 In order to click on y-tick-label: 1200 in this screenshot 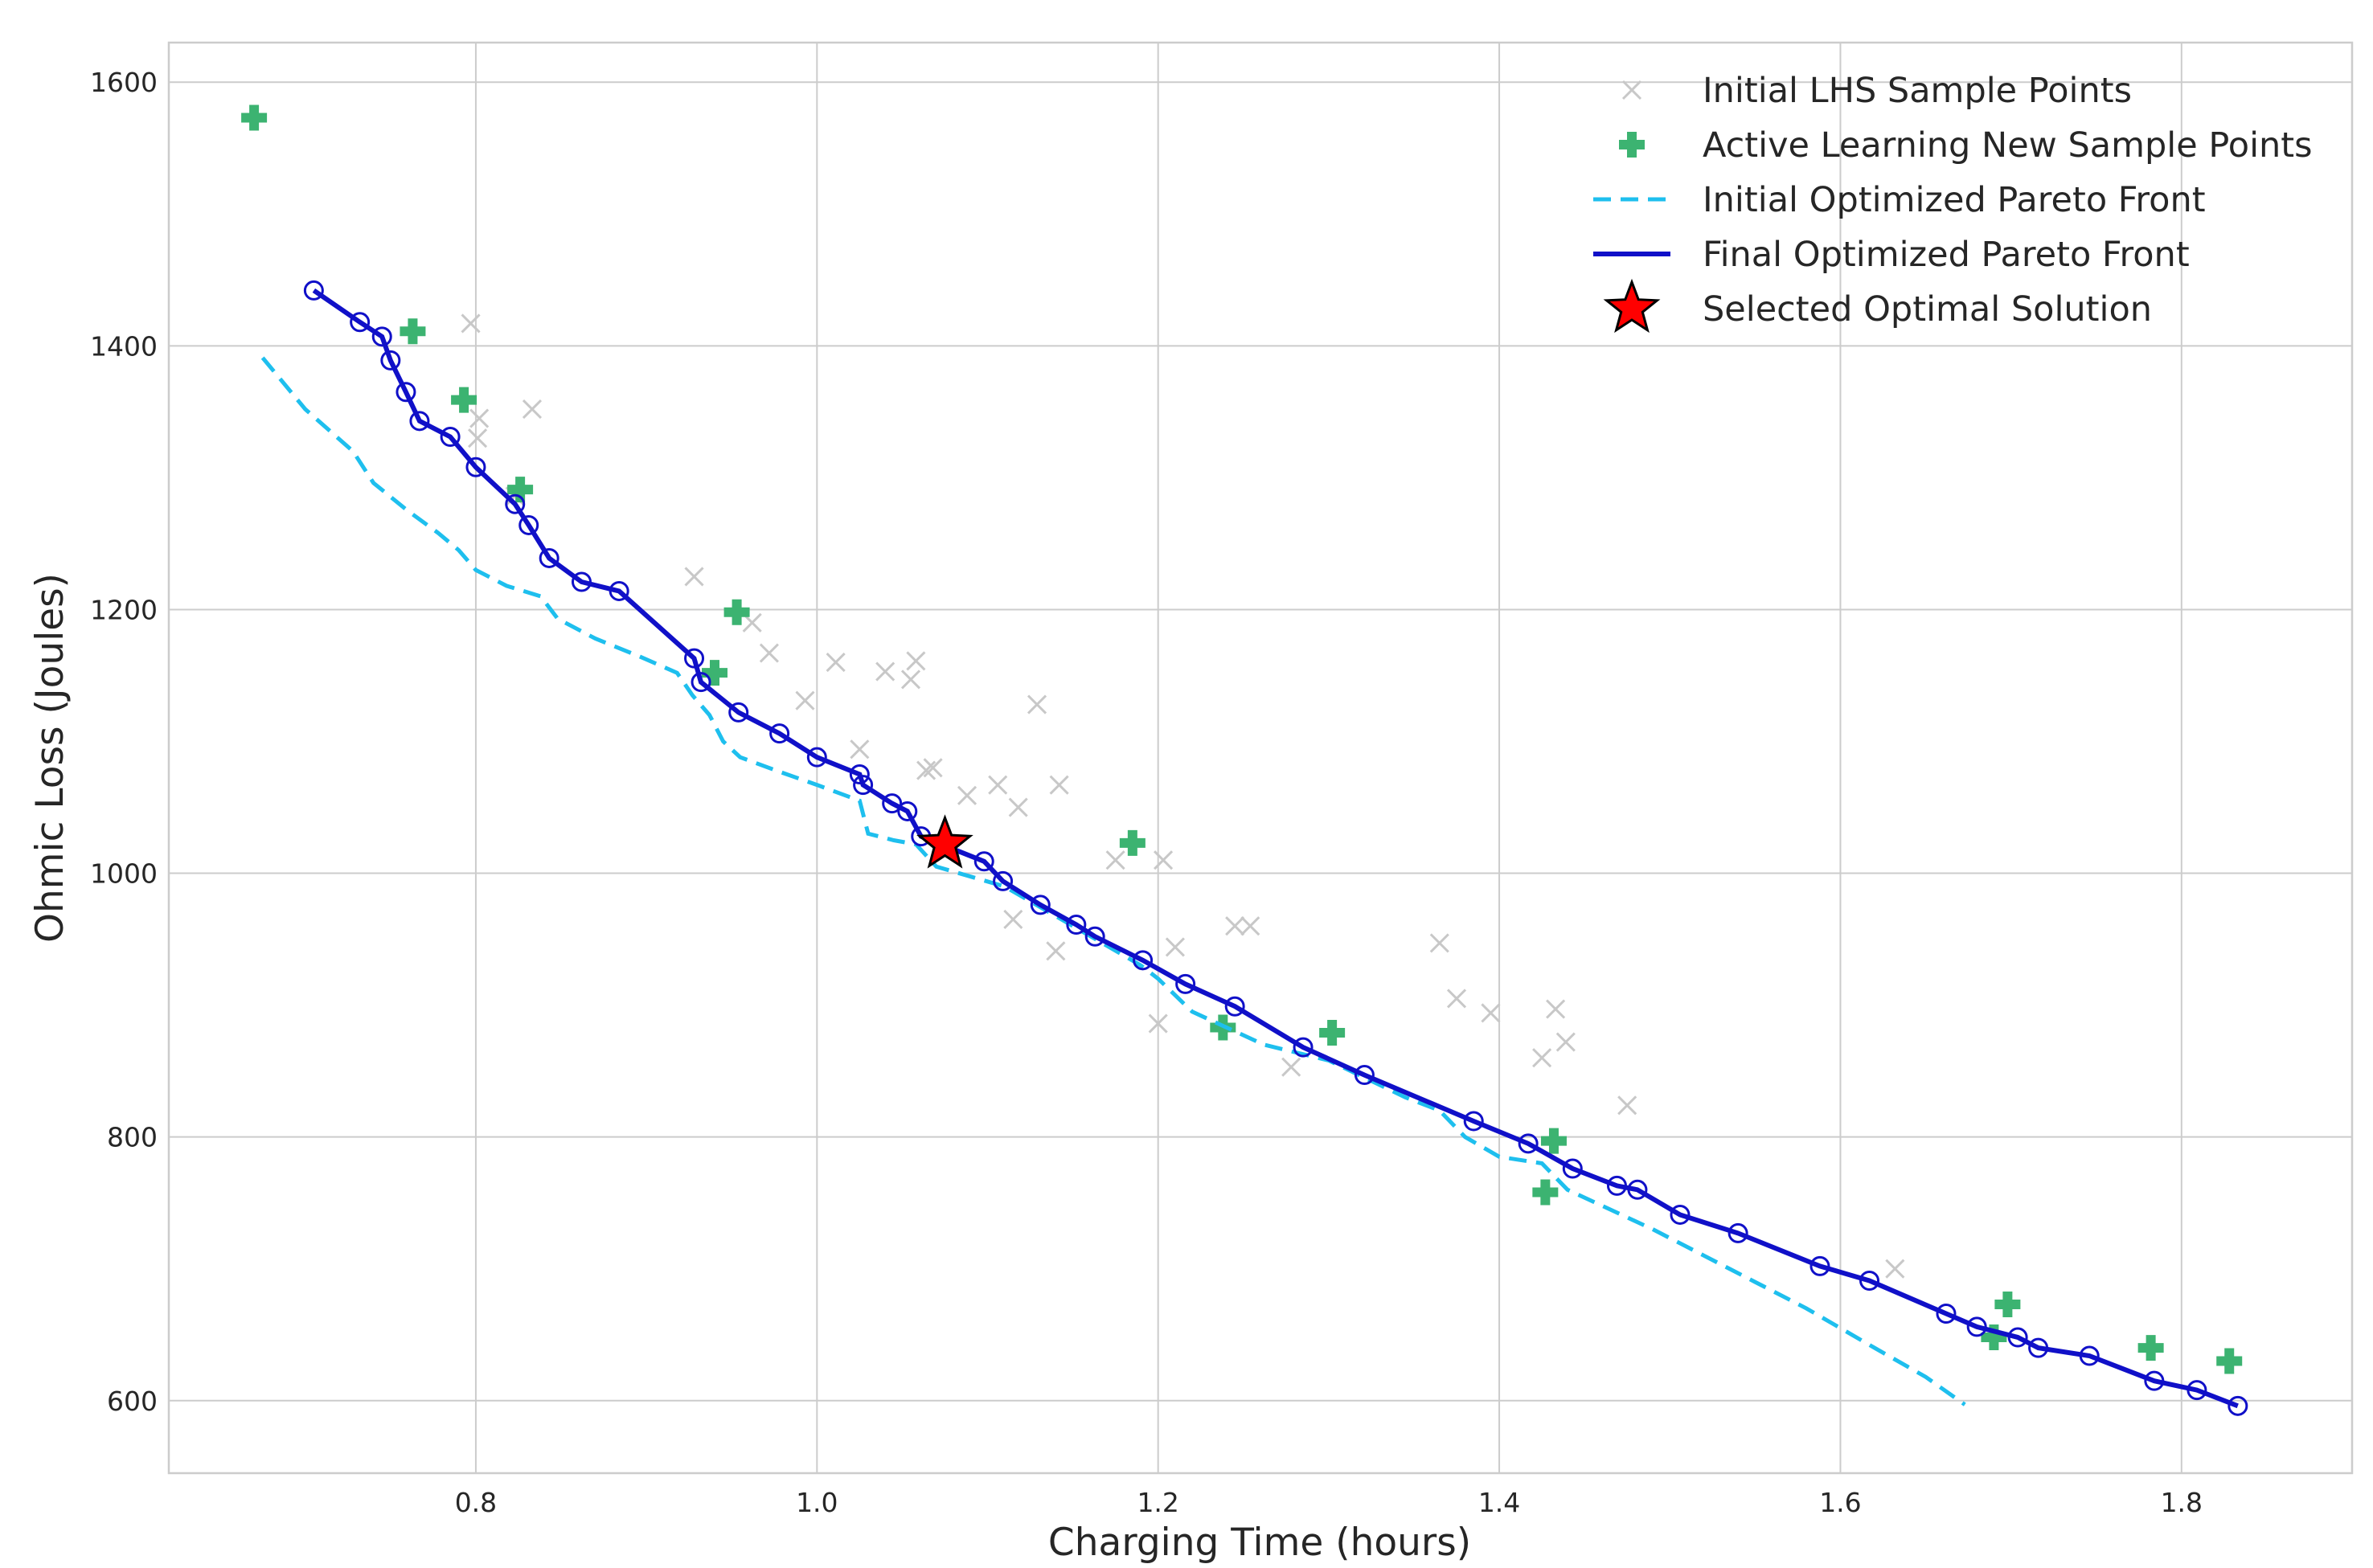, I will do `click(124, 609)`.